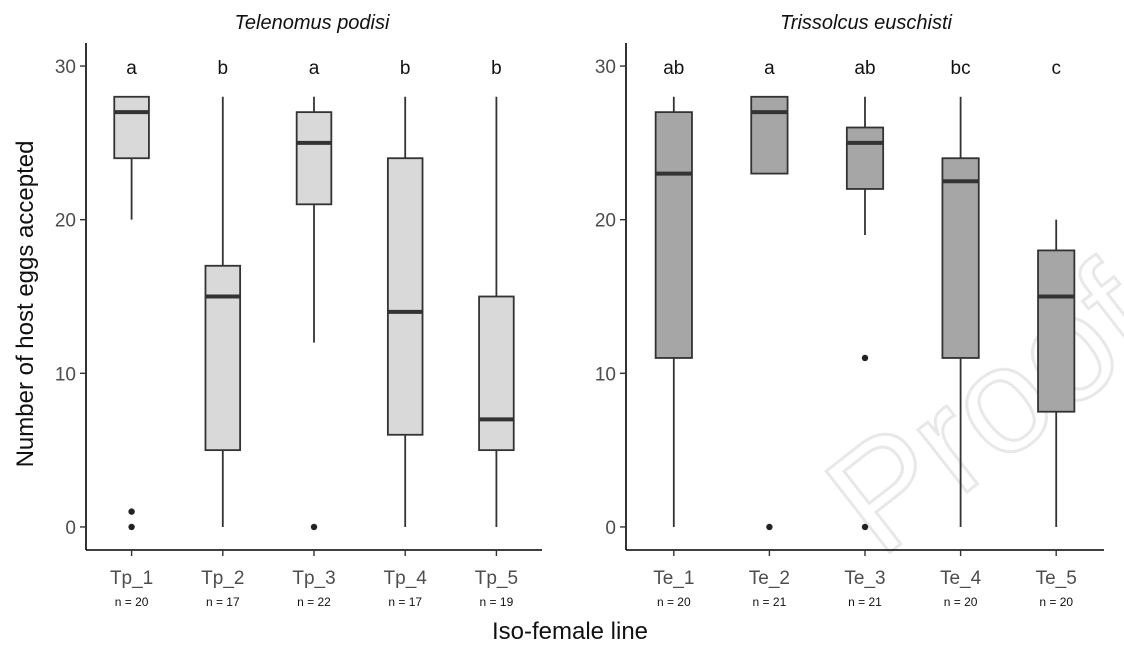 The height and width of the screenshot is (646, 1124). Describe the element at coordinates (864, 578) in the screenshot. I see `x-tick-label: Te_3` at that location.